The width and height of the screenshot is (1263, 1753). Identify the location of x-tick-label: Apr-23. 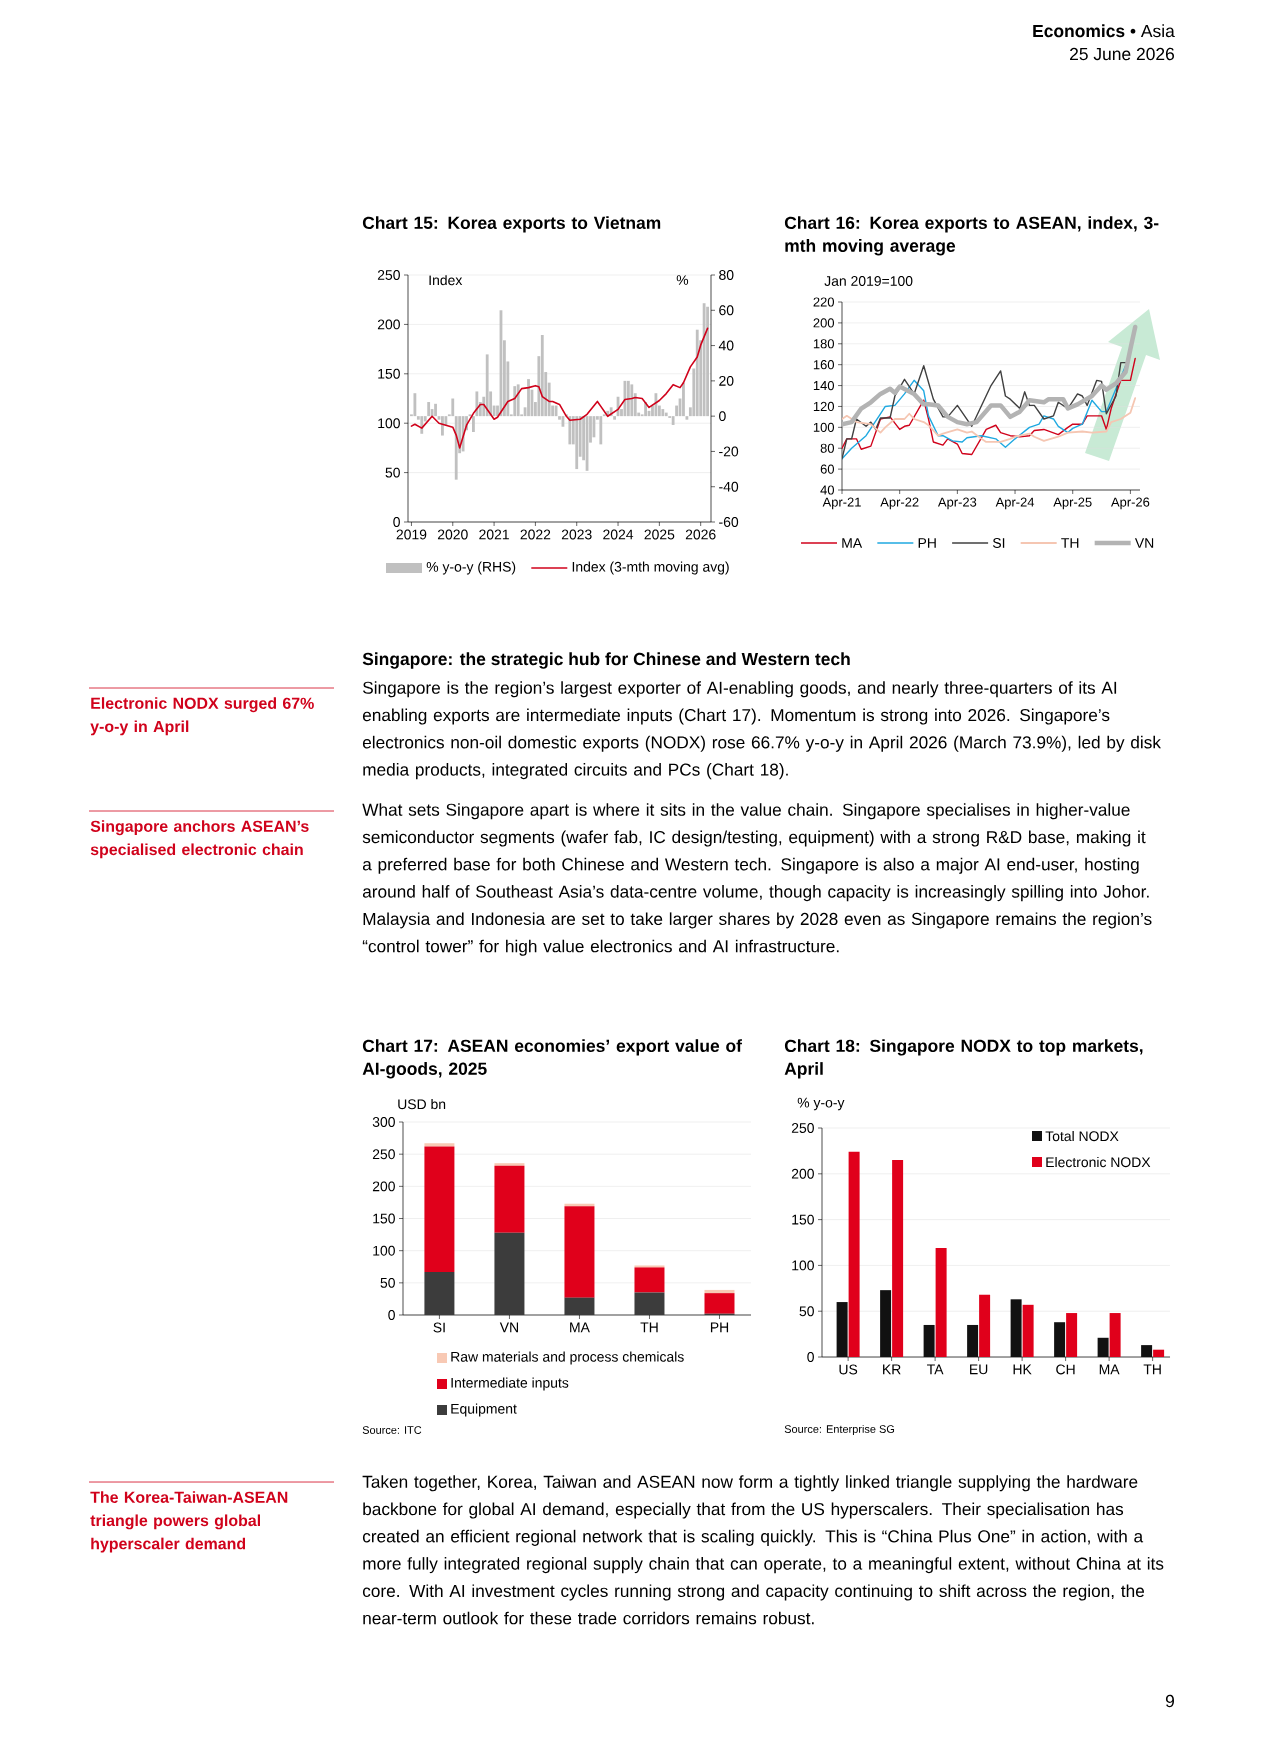
(957, 503).